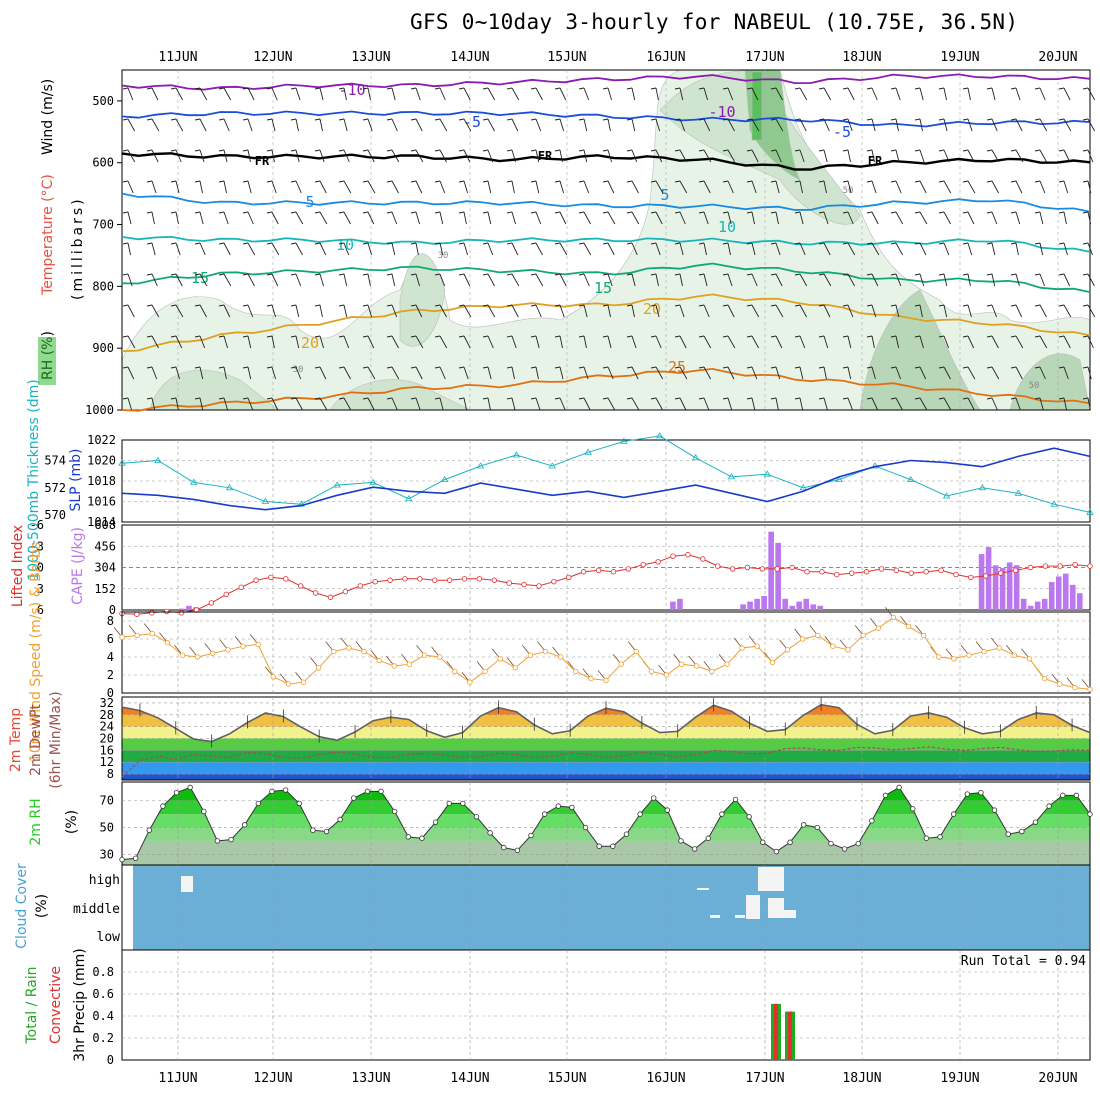 This screenshot has height=1100, width=1100. I want to click on y-tick-label: 1000, so click(99, 410).